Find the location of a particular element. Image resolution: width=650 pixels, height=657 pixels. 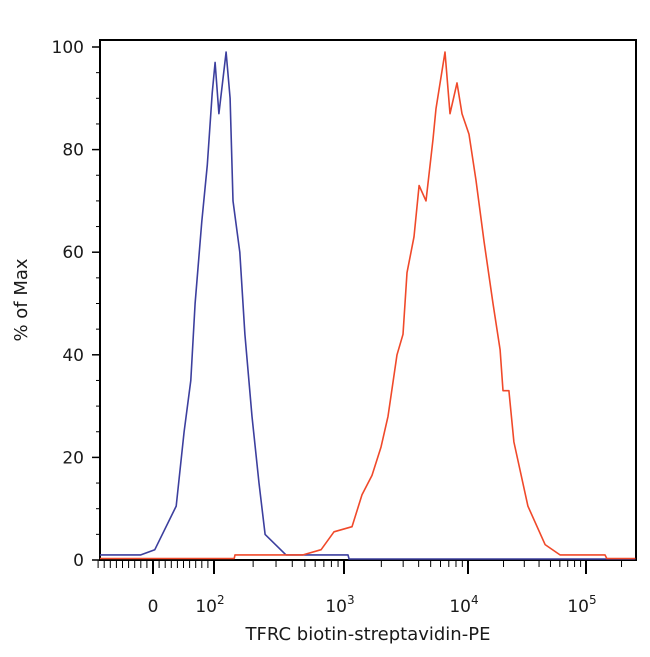

y-tick-label: 0 is located at coordinates (78, 561).